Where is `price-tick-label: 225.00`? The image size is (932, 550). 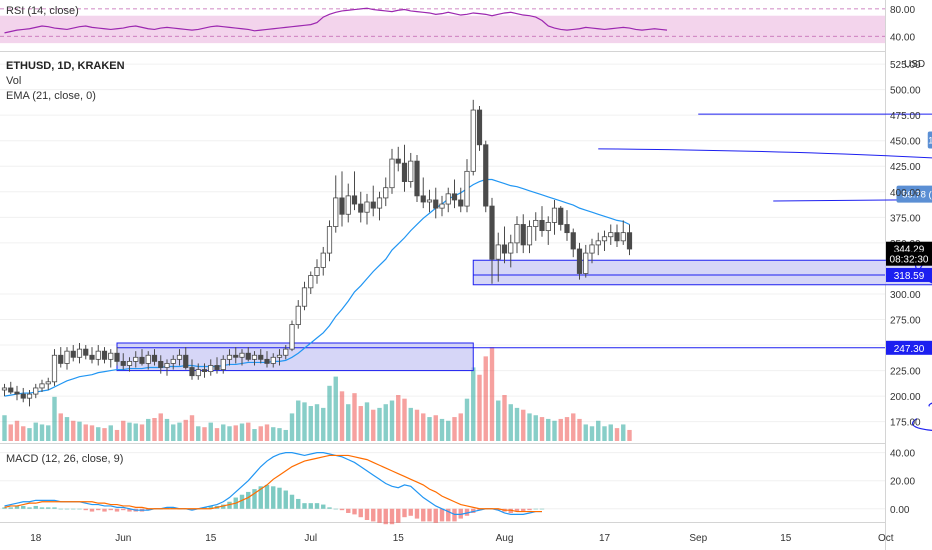
price-tick-label: 225.00 is located at coordinates (905, 372).